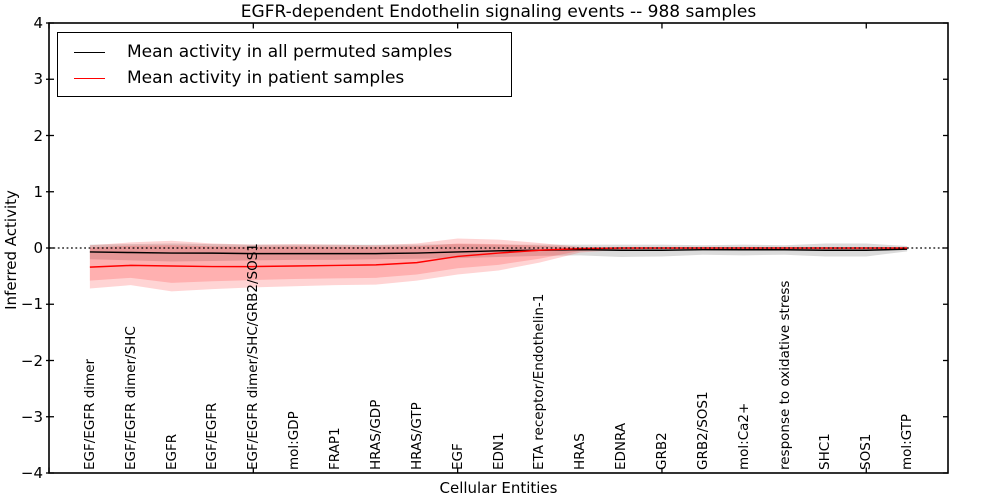 The width and height of the screenshot is (1000, 500). Describe the element at coordinates (171, 451) in the screenshot. I see `x-tick-label: EGFR` at that location.